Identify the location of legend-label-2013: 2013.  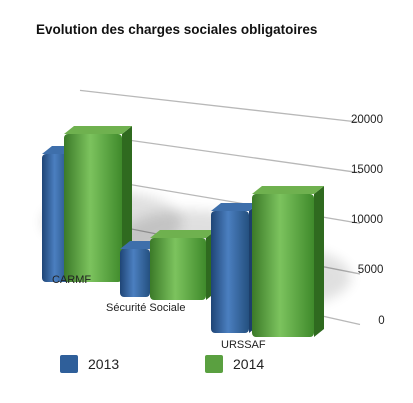
(104, 364).